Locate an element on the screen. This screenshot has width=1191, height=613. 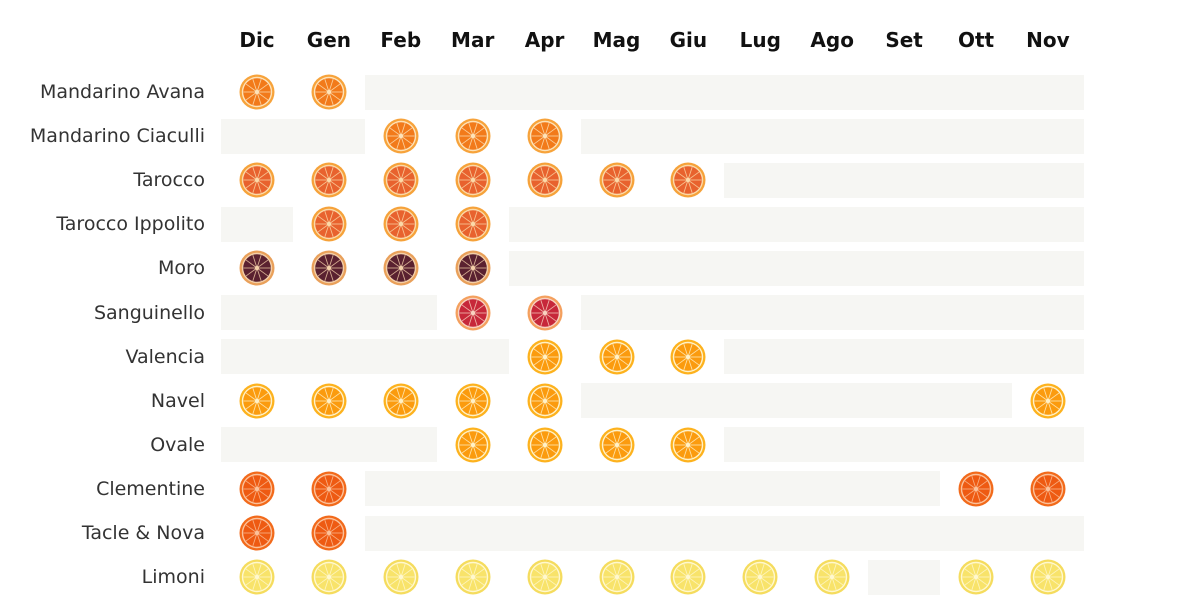
row-label: Tarocco is located at coordinates (169, 180).